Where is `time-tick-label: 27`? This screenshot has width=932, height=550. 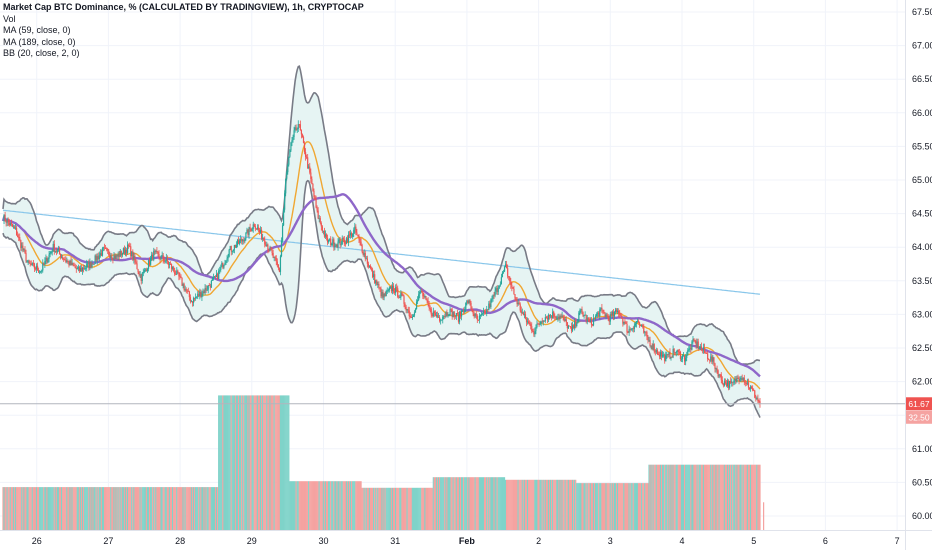 time-tick-label: 27 is located at coordinates (108, 541).